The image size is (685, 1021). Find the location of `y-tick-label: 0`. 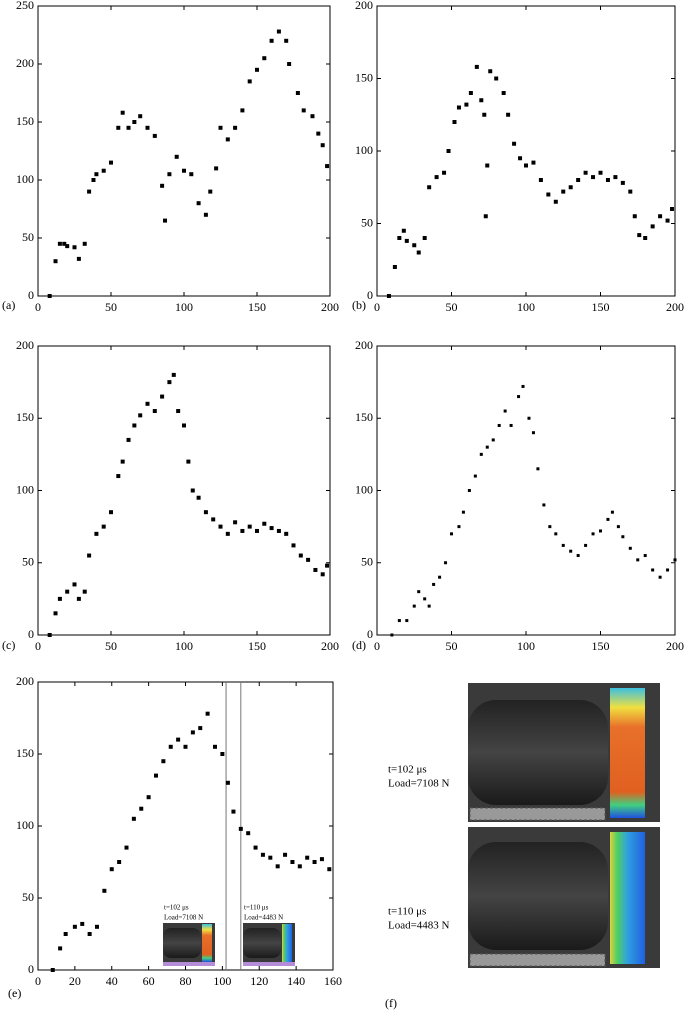

y-tick-label: 0 is located at coordinates (370, 634).